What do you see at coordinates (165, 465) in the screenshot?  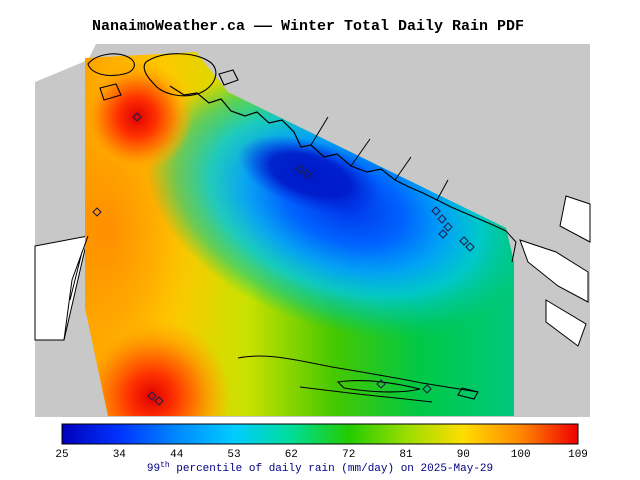 I see `caption-superscript: th` at bounding box center [165, 465].